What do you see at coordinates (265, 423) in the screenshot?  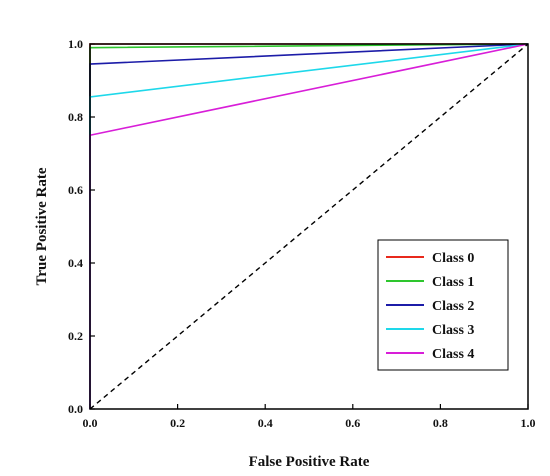 I see `x-tick-label: 0.4` at bounding box center [265, 423].